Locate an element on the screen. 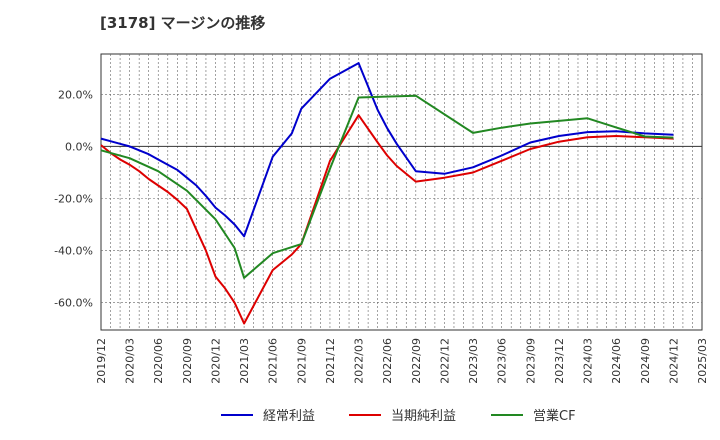  x-tick-label: 2024/06 is located at coordinates (616, 361).